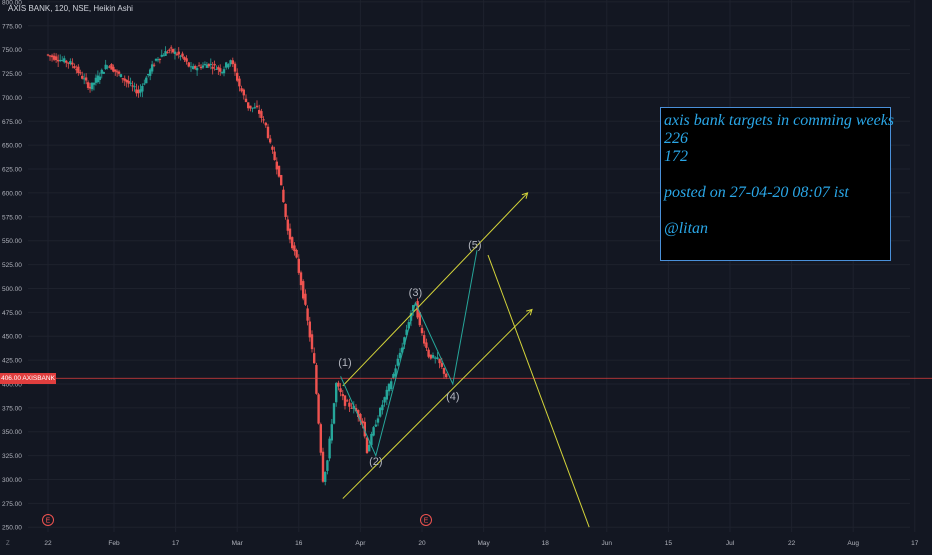 The height and width of the screenshot is (555, 932). I want to click on earnings-marker-label: E, so click(426, 521).